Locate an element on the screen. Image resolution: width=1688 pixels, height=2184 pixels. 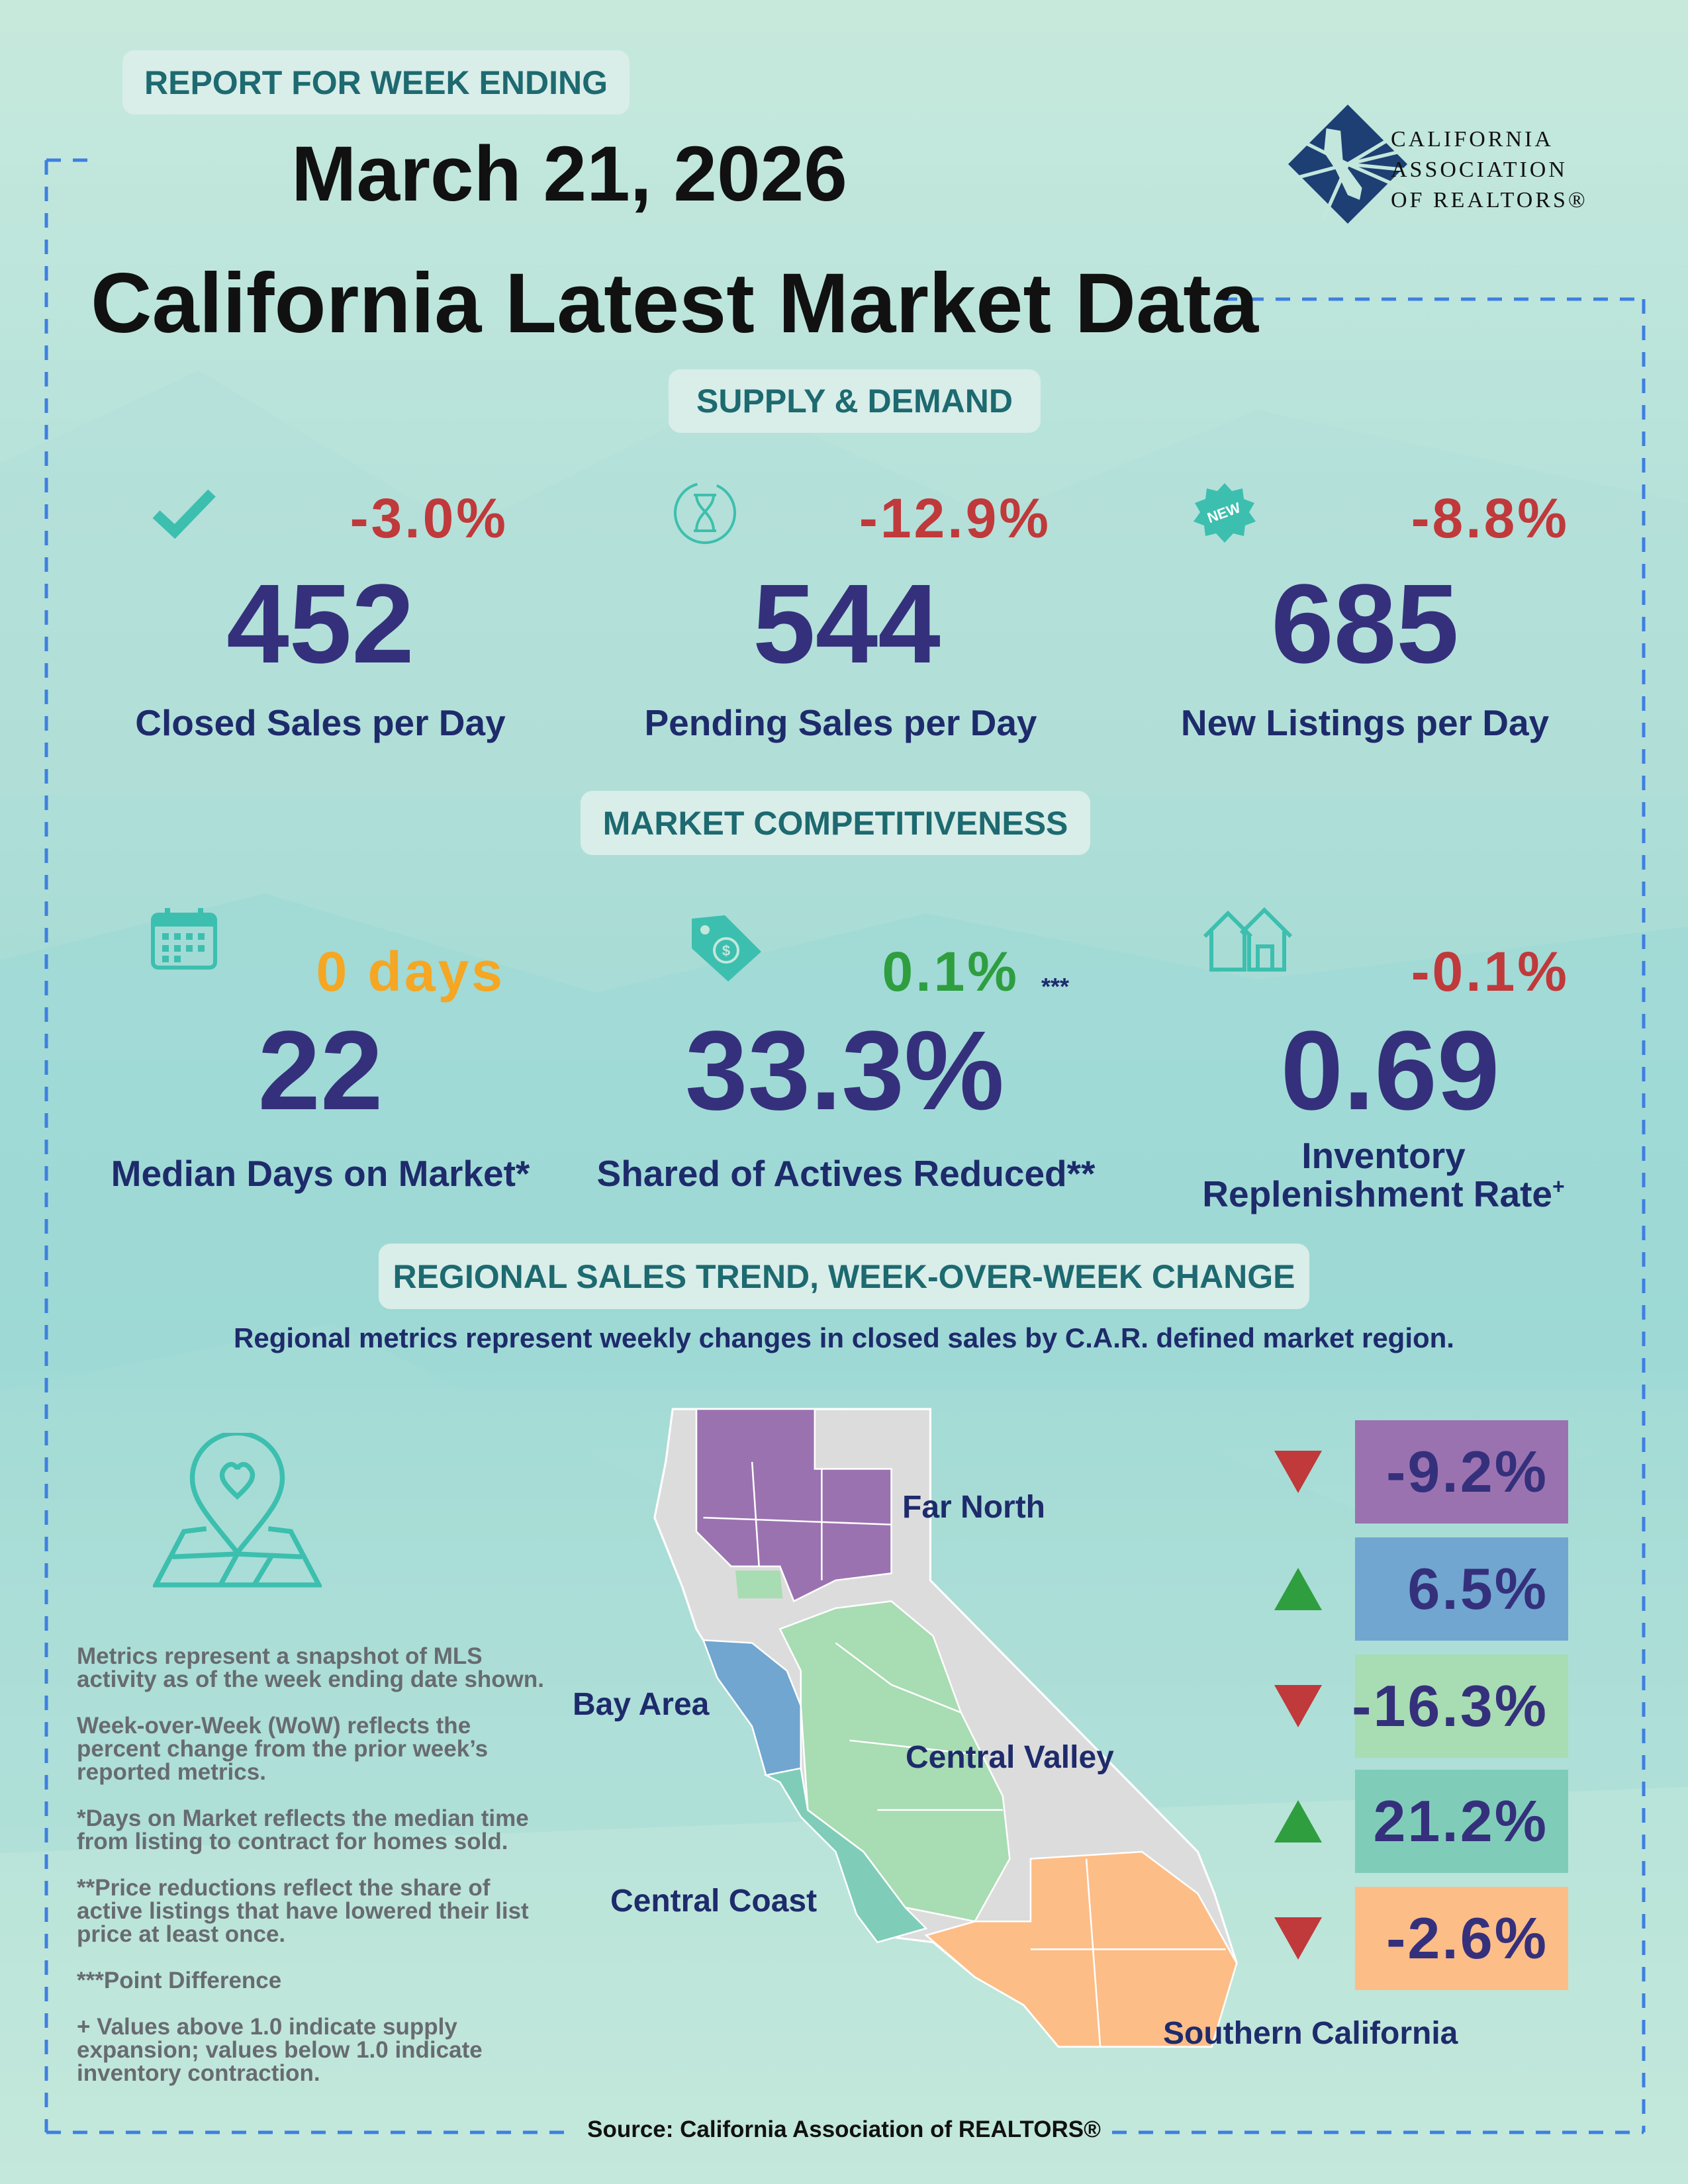
county-lines is located at coordinates (964, 1754).